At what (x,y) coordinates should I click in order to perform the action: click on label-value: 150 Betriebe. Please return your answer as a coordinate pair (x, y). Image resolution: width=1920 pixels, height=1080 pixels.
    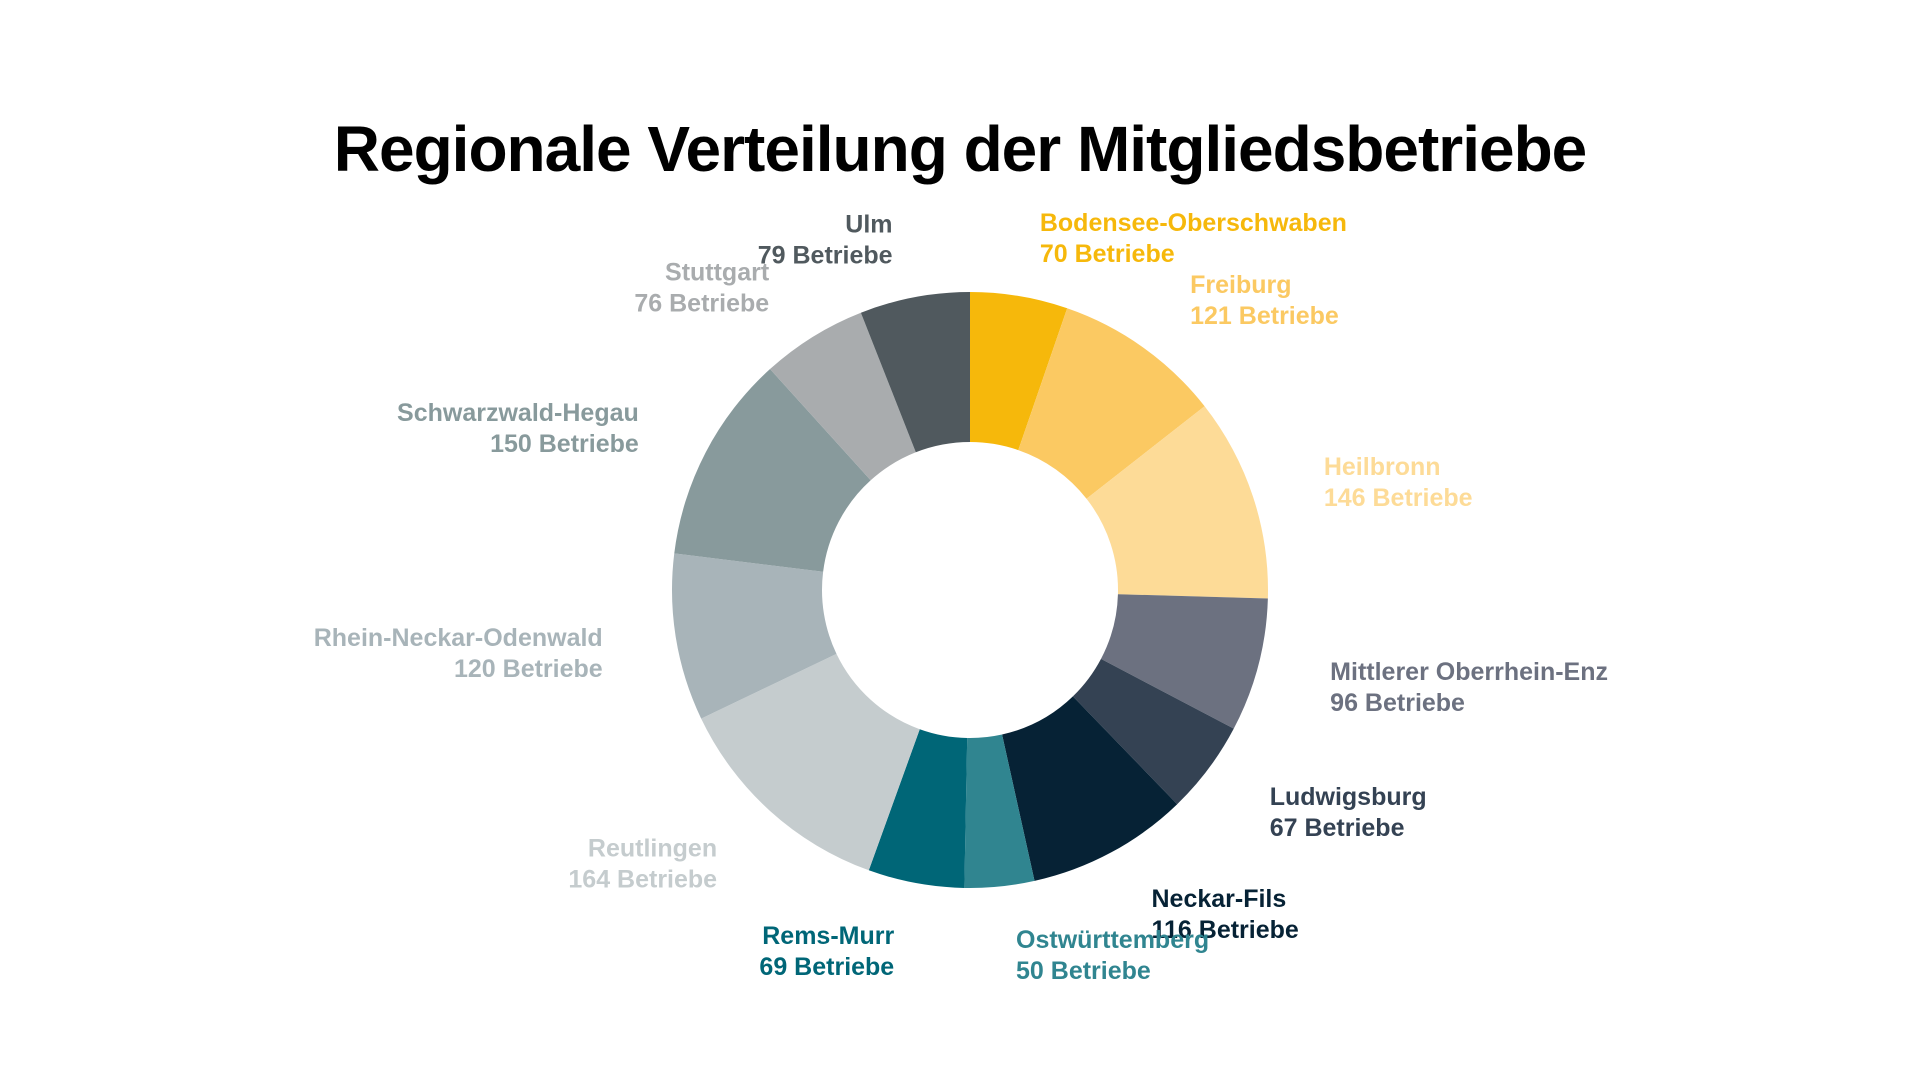
    Looking at the image, I should click on (564, 444).